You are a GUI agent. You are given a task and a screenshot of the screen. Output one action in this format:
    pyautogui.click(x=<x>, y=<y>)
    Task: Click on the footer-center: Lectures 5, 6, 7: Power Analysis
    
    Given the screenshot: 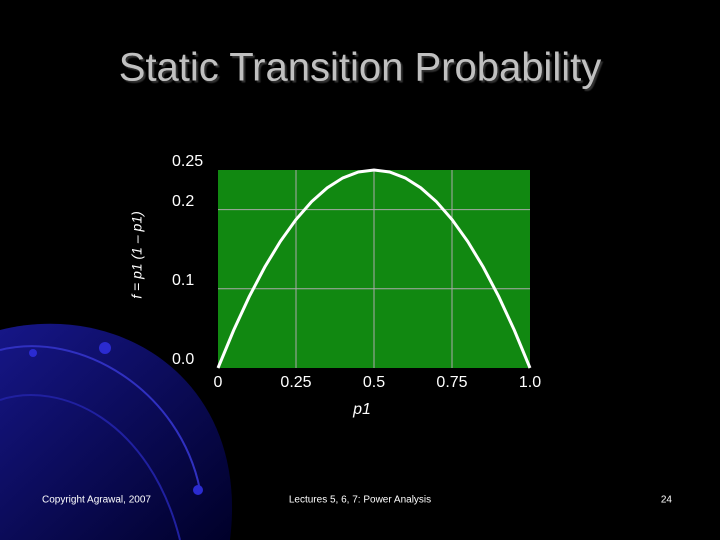 What is the action you would take?
    pyautogui.click(x=360, y=500)
    